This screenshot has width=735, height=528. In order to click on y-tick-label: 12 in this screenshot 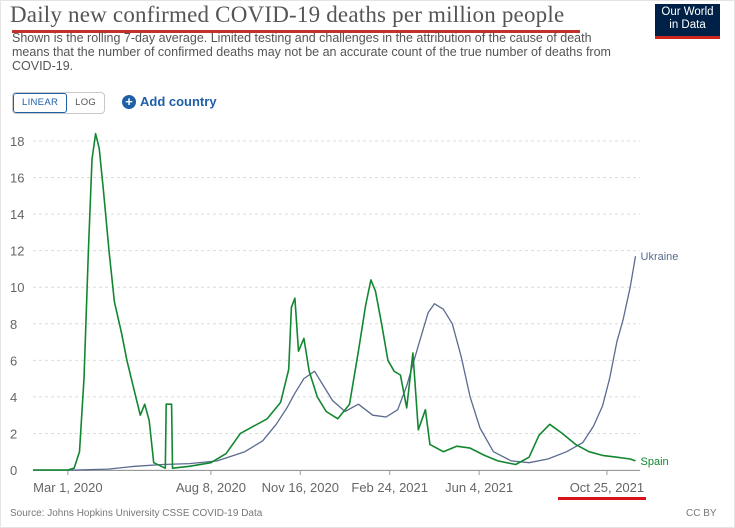, I will do `click(17, 251)`.